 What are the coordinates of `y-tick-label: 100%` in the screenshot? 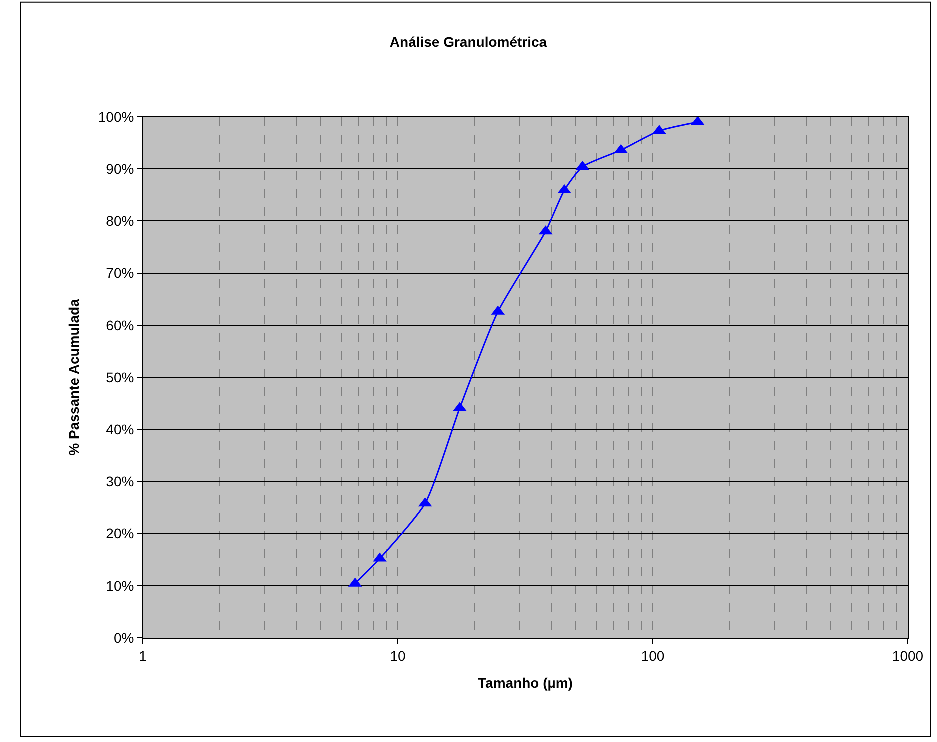 It's located at (116, 116).